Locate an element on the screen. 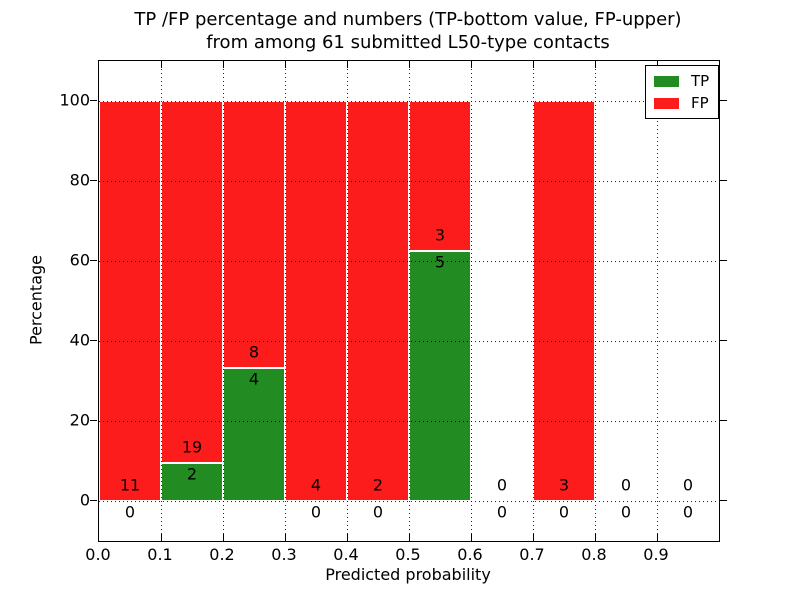 This screenshot has width=800, height=600. annotation-fp-count: 11 is located at coordinates (130, 485).